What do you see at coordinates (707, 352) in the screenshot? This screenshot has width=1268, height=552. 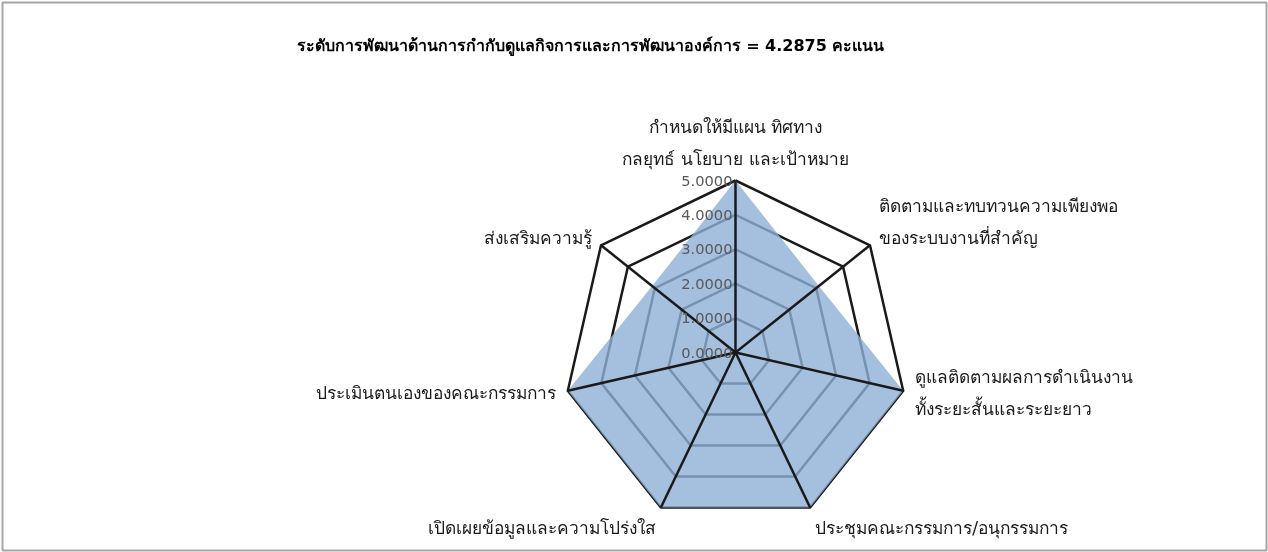 I see `y-tick-label: 0.0000` at bounding box center [707, 352].